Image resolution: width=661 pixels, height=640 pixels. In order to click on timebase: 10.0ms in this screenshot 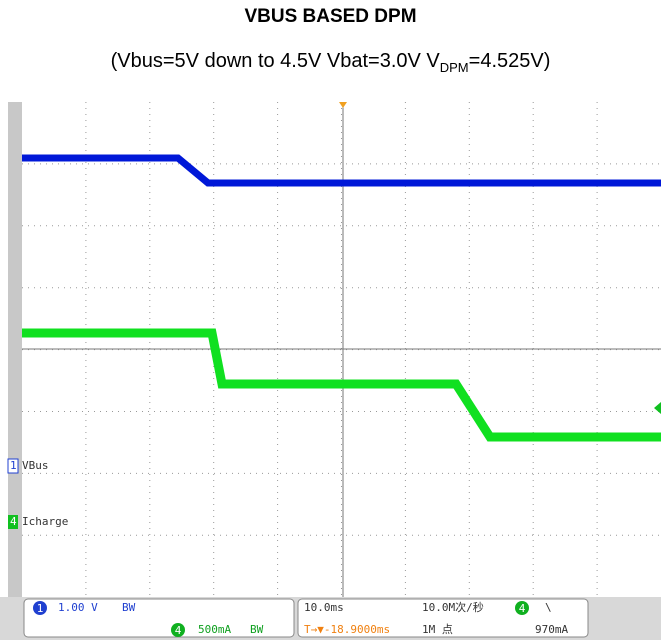, I will do `click(324, 607)`.